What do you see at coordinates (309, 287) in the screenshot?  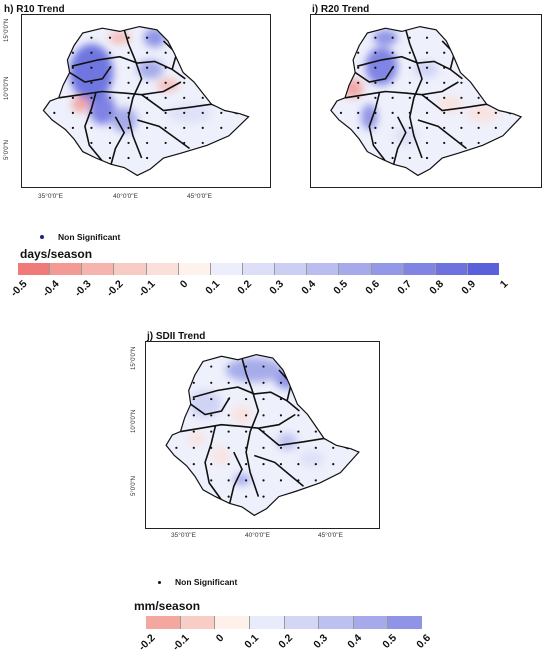 I see `legend1-tick-label: 0.4` at bounding box center [309, 287].